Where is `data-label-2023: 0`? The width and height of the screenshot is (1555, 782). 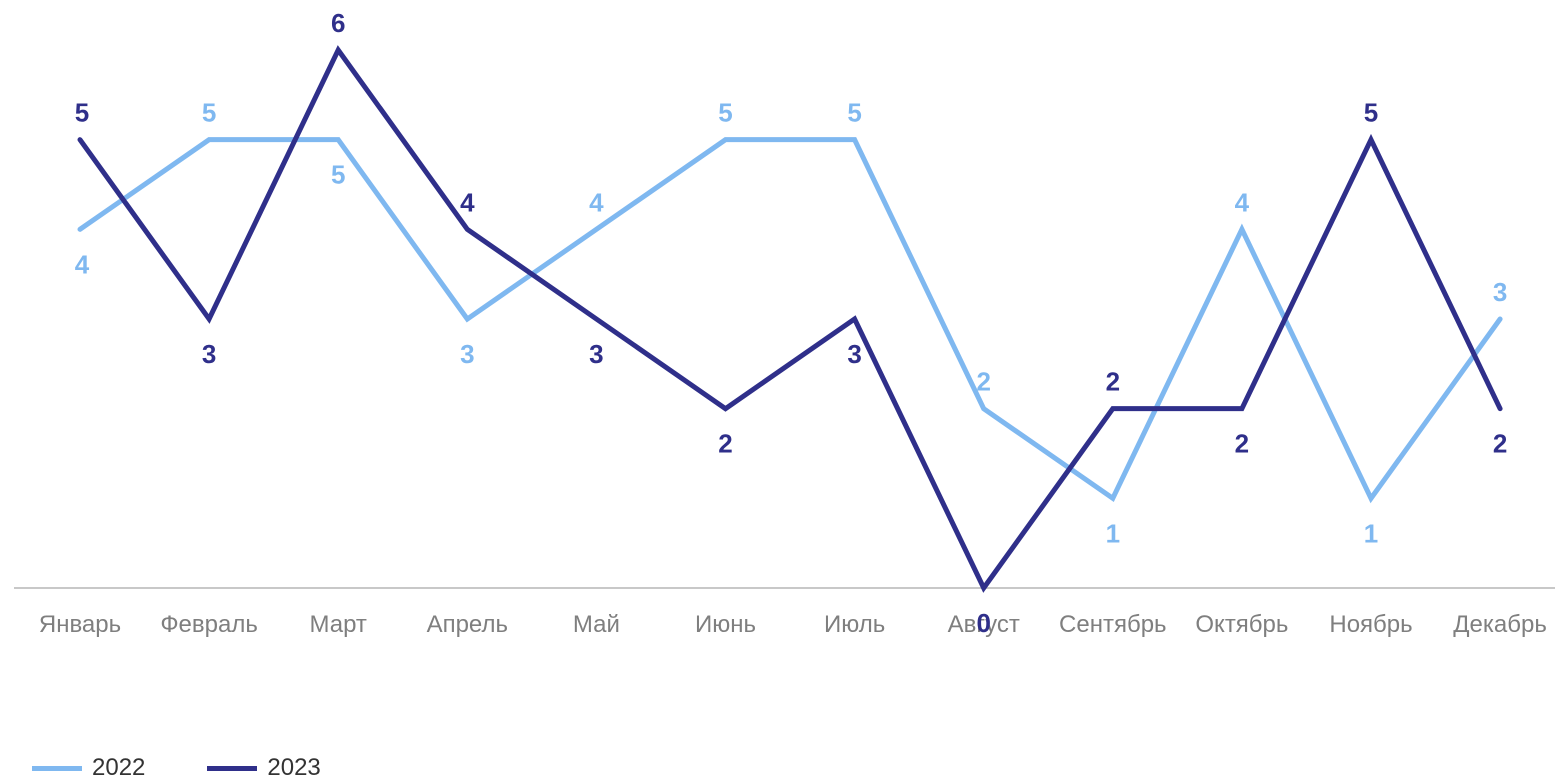 data-label-2023: 0 is located at coordinates (983, 623).